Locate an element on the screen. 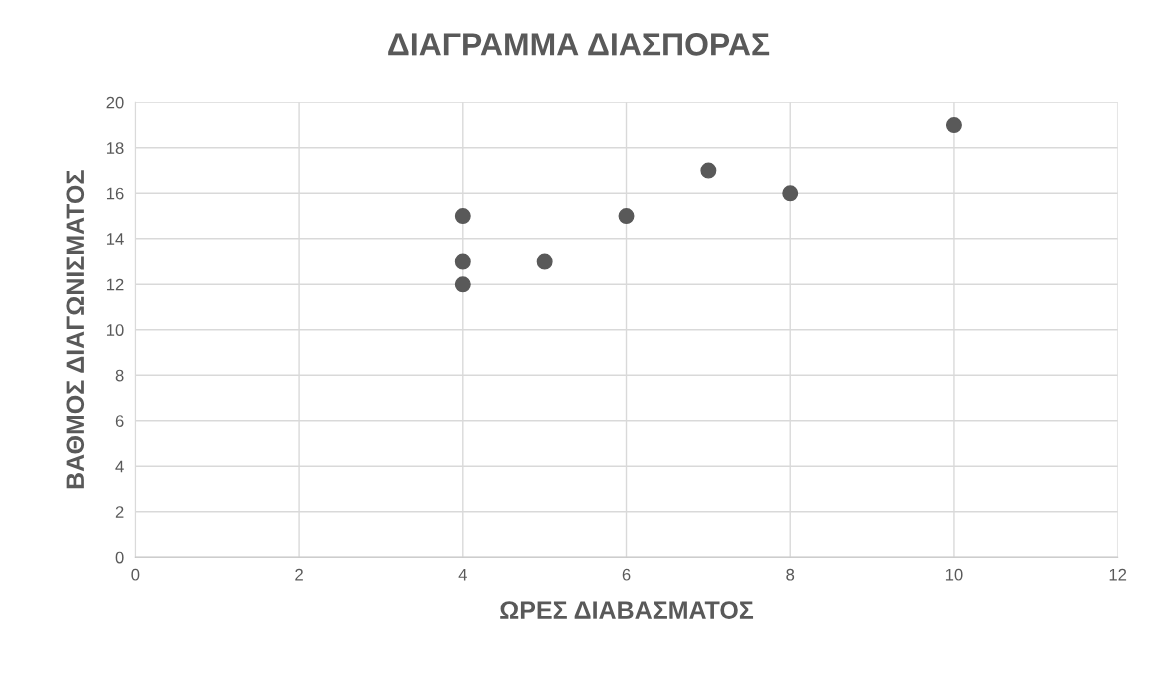 This screenshot has height=673, width=1157. chart-title: ΔΙΑΓΡΑΜΜΑ ΔΙΑΣΠΟΡΑΣ is located at coordinates (579, 44).